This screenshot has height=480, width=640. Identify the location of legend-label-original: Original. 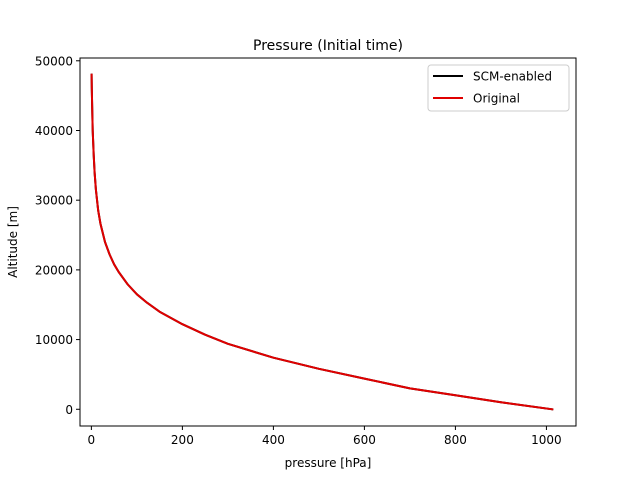
(496, 99).